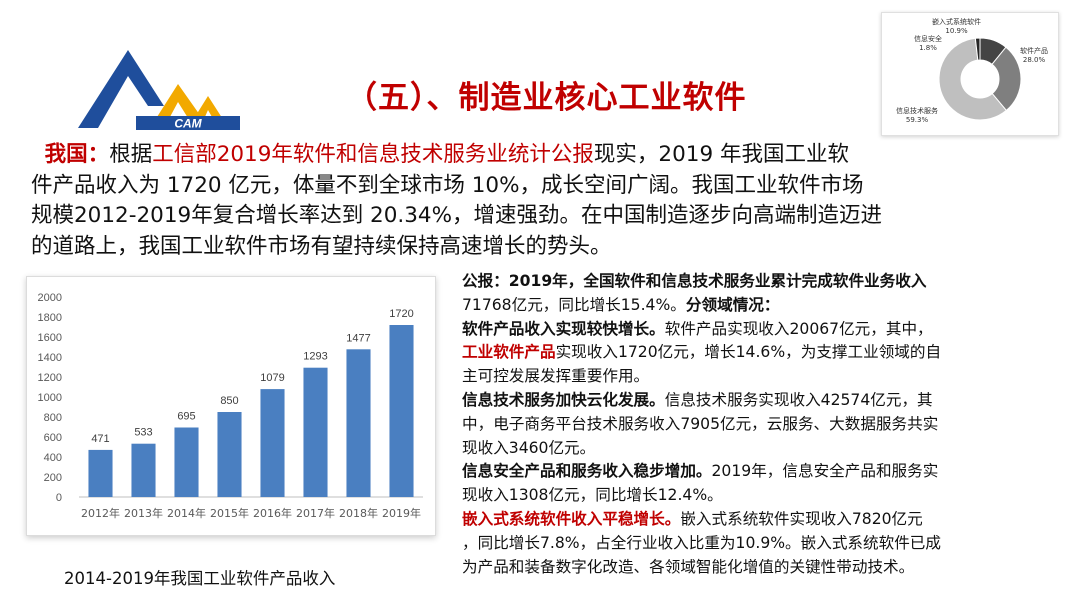 This screenshot has height=608, width=1080. Describe the element at coordinates (77, 154) in the screenshot. I see `intro-label: 我国：` at that location.